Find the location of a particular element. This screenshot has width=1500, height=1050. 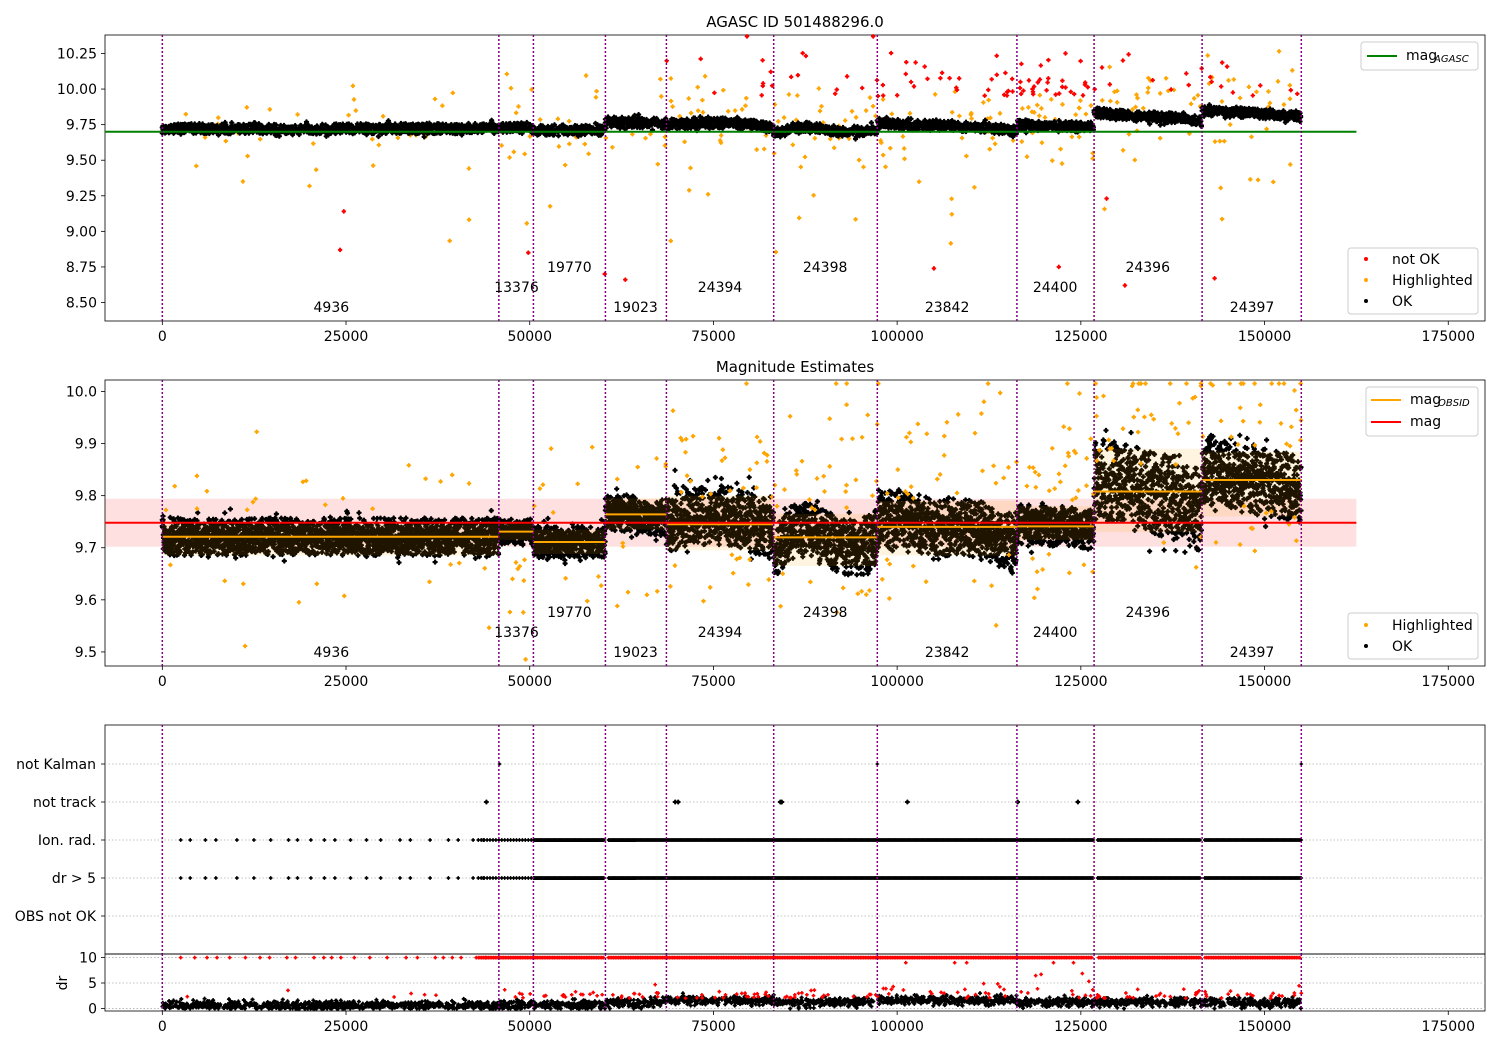

y-tick-label: 9.7 is located at coordinates (86, 549).